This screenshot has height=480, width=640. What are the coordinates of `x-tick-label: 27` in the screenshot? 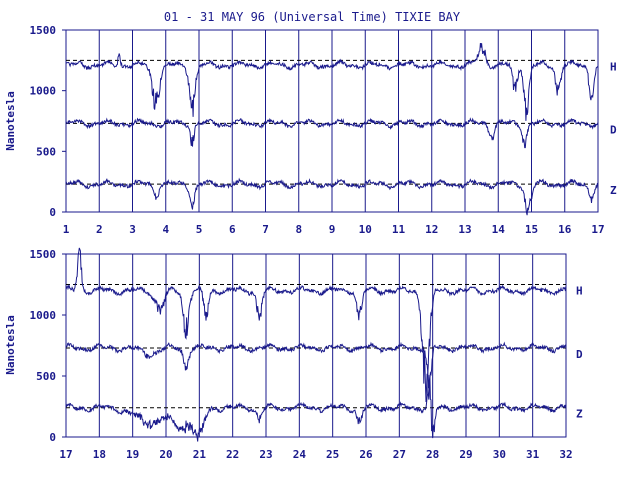 It's located at (399, 454).